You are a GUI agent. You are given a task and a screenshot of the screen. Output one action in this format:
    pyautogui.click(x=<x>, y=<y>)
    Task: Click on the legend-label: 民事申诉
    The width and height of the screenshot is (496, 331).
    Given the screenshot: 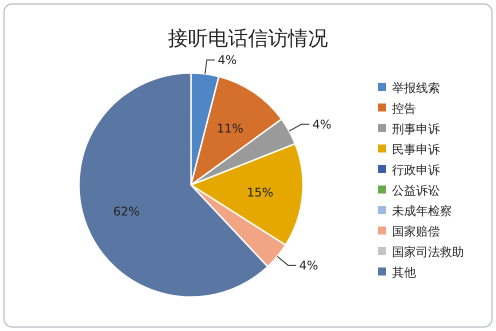 What is the action you would take?
    pyautogui.click(x=416, y=149)
    